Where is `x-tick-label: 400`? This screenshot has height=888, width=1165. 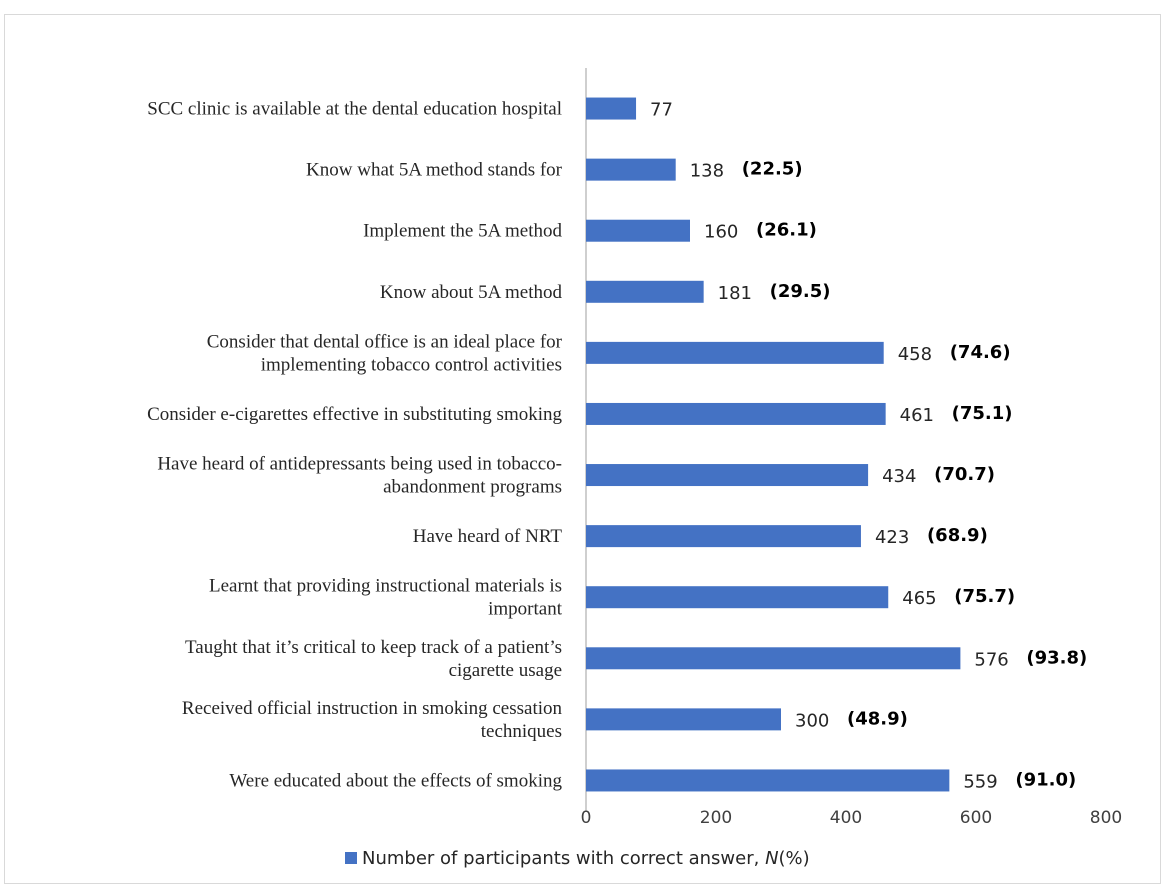
x-tick-label: 400 is located at coordinates (846, 818).